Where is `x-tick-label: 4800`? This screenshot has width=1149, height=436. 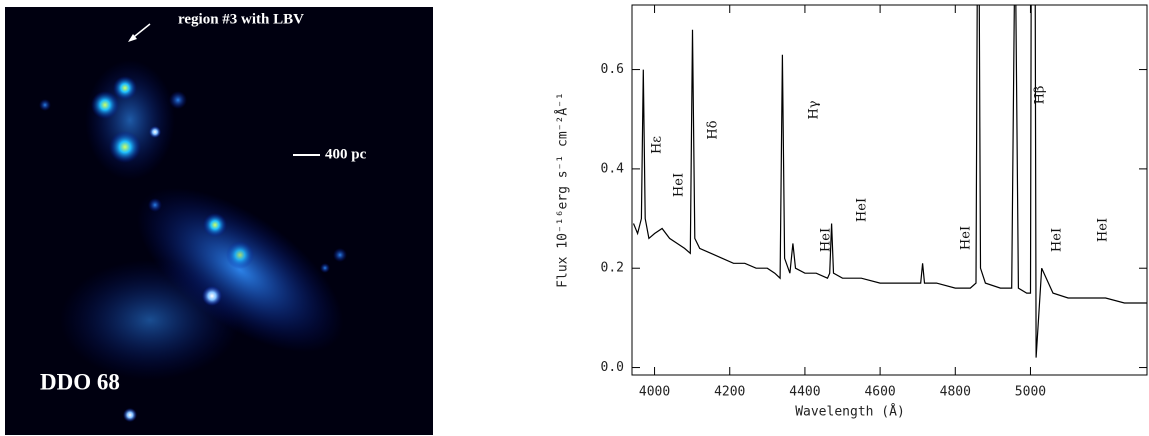 x-tick-label: 4800 is located at coordinates (955, 392).